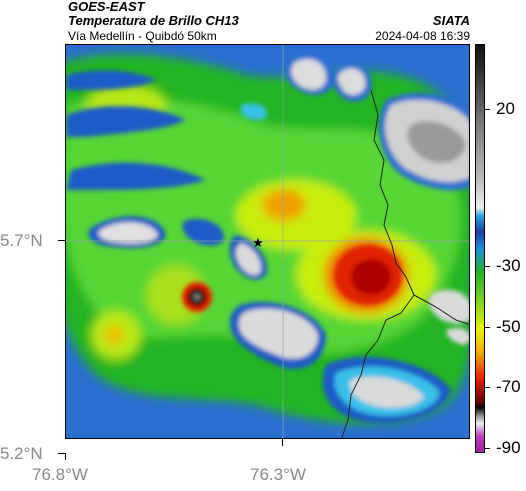 Image resolution: width=526 pixels, height=491 pixels. I want to click on star-icon: ★, so click(258, 242).